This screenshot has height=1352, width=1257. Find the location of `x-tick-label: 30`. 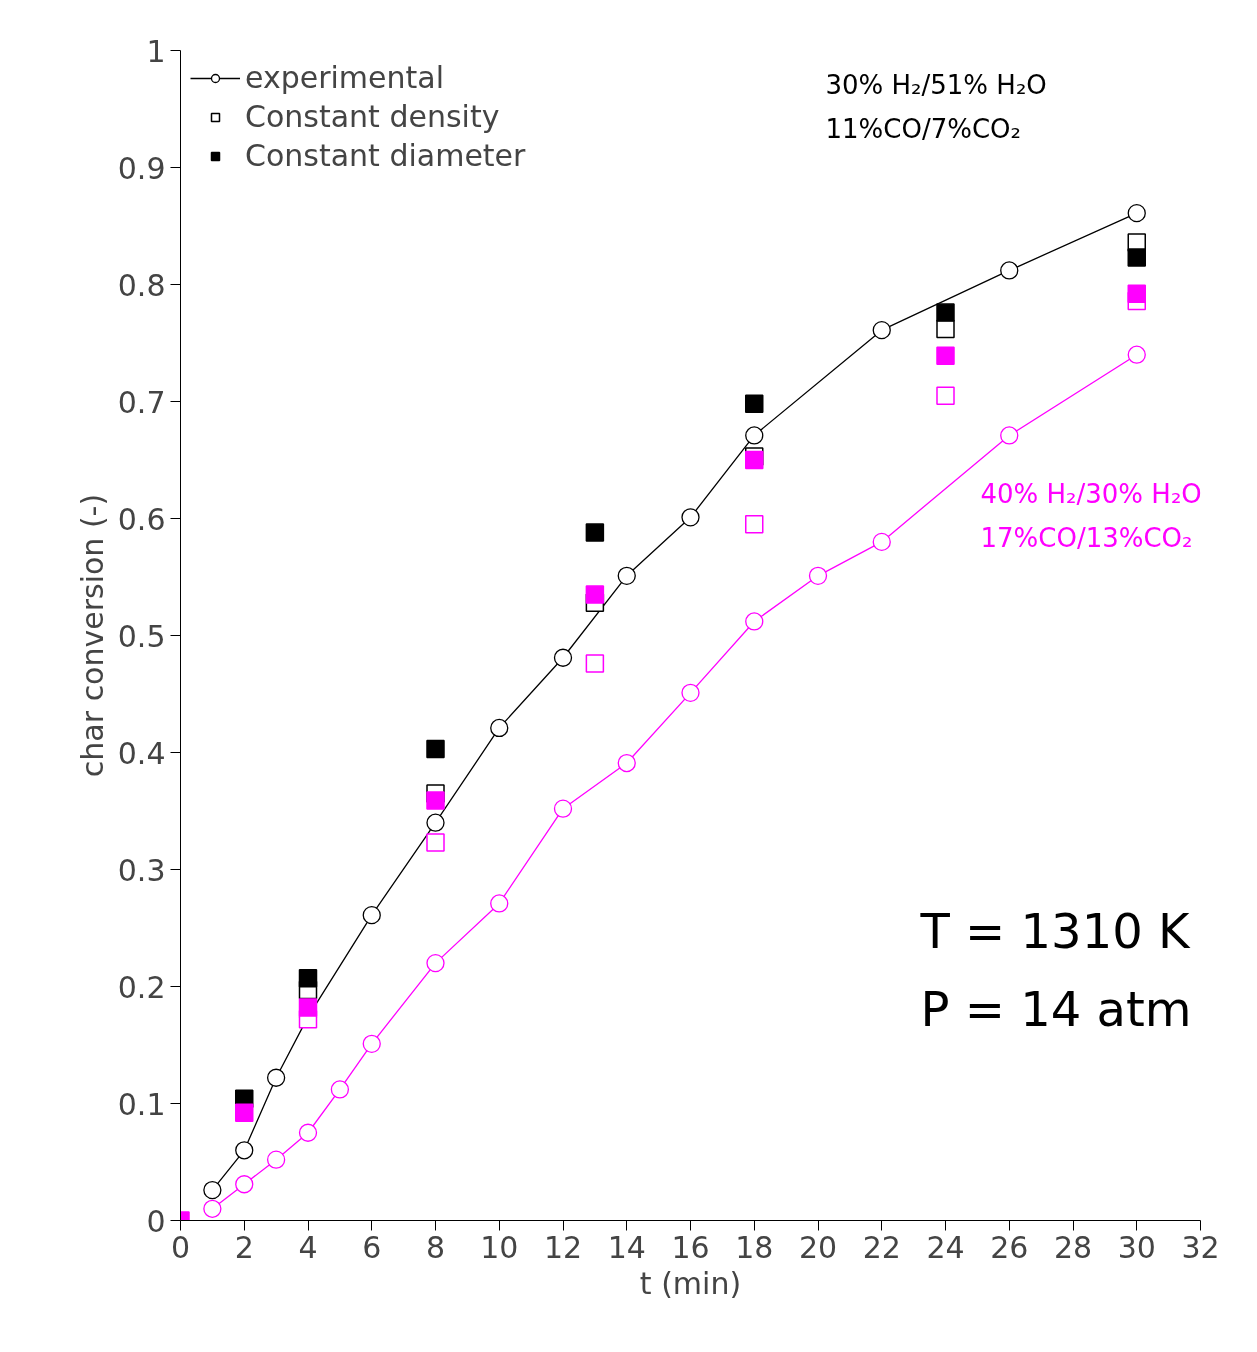

x-tick-label: 30 is located at coordinates (1136, 1247).